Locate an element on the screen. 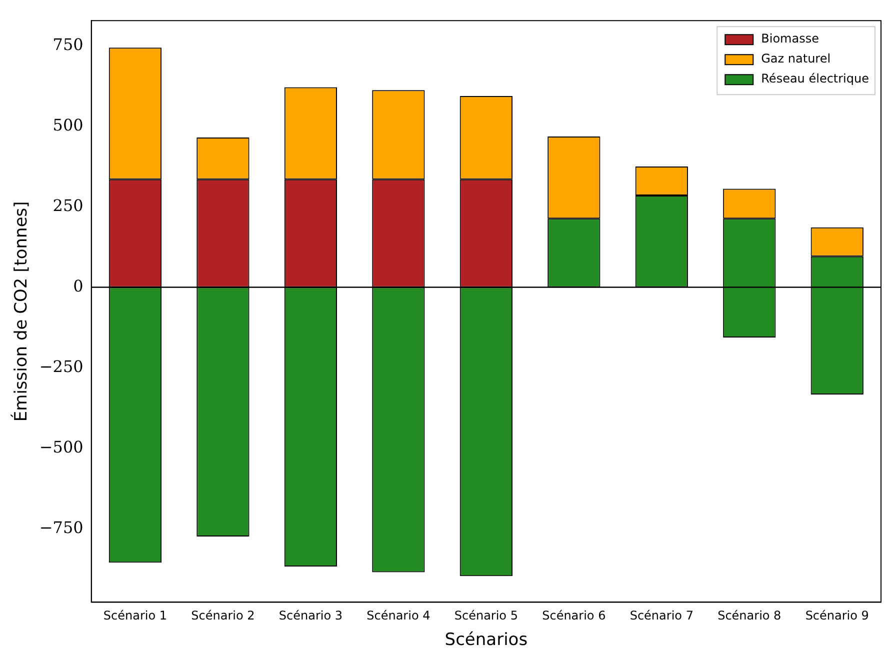 The height and width of the screenshot is (663, 893). x-tick-label: Scénario 6 is located at coordinates (574, 615).